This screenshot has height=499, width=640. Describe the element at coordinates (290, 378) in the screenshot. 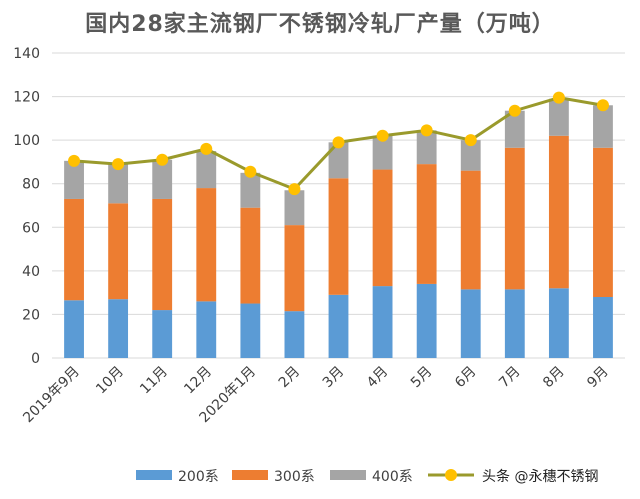

I see `x-tick-label: 2月` at that location.